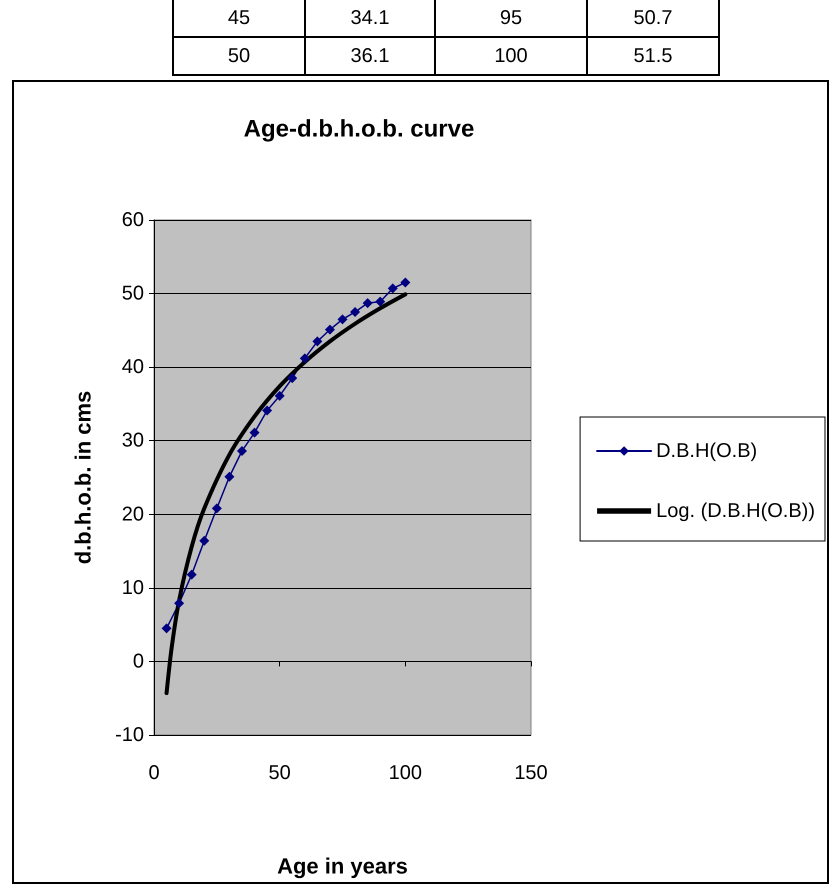  I want to click on x-tick-label: 0, so click(154, 773).